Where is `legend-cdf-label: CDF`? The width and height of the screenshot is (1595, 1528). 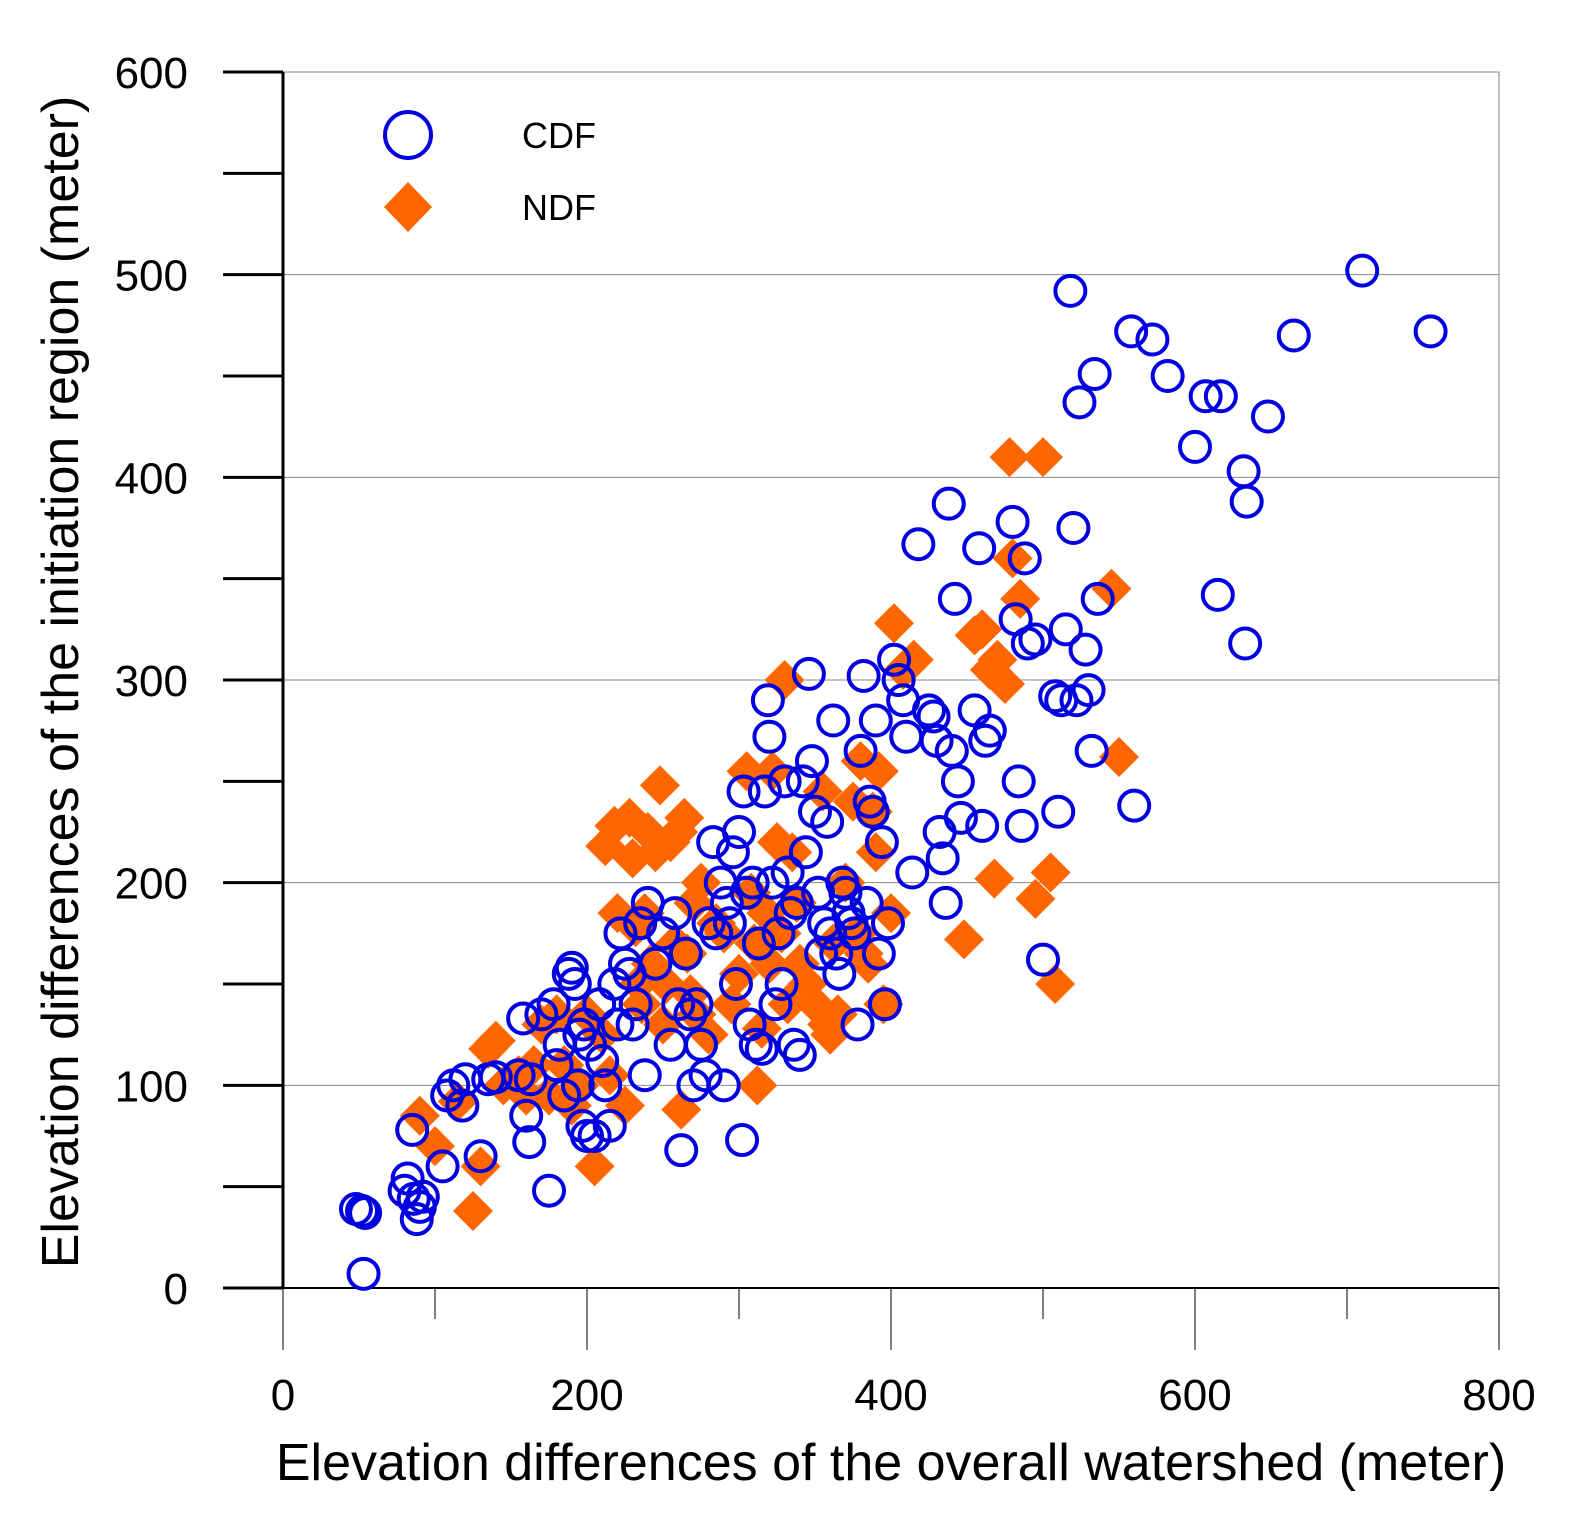 legend-cdf-label: CDF is located at coordinates (559, 135).